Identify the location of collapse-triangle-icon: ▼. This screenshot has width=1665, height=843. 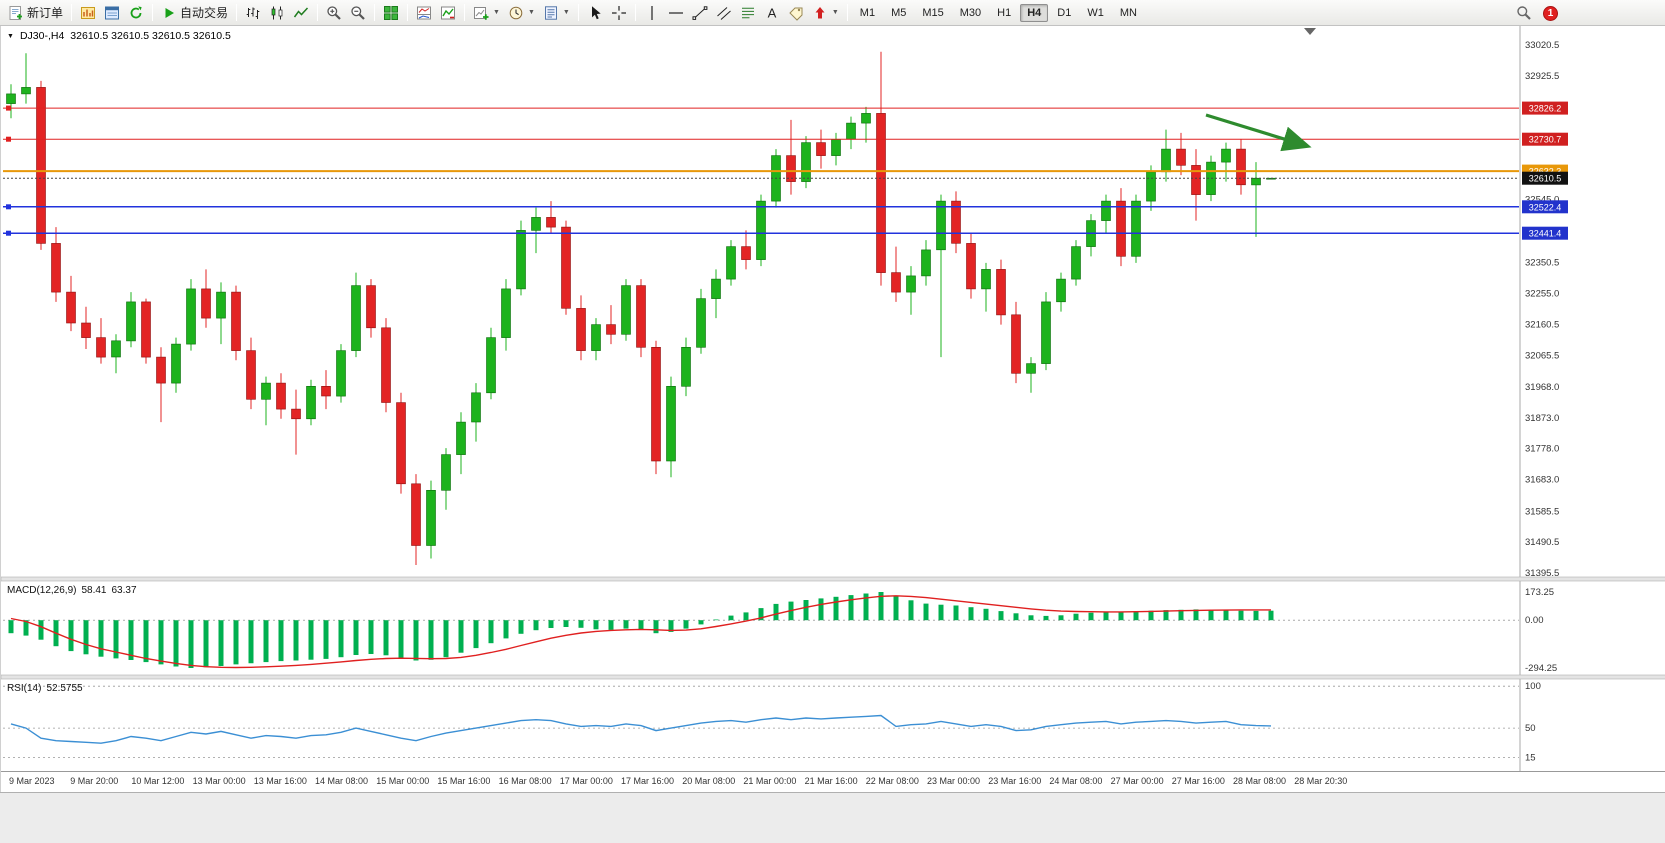
(10, 36).